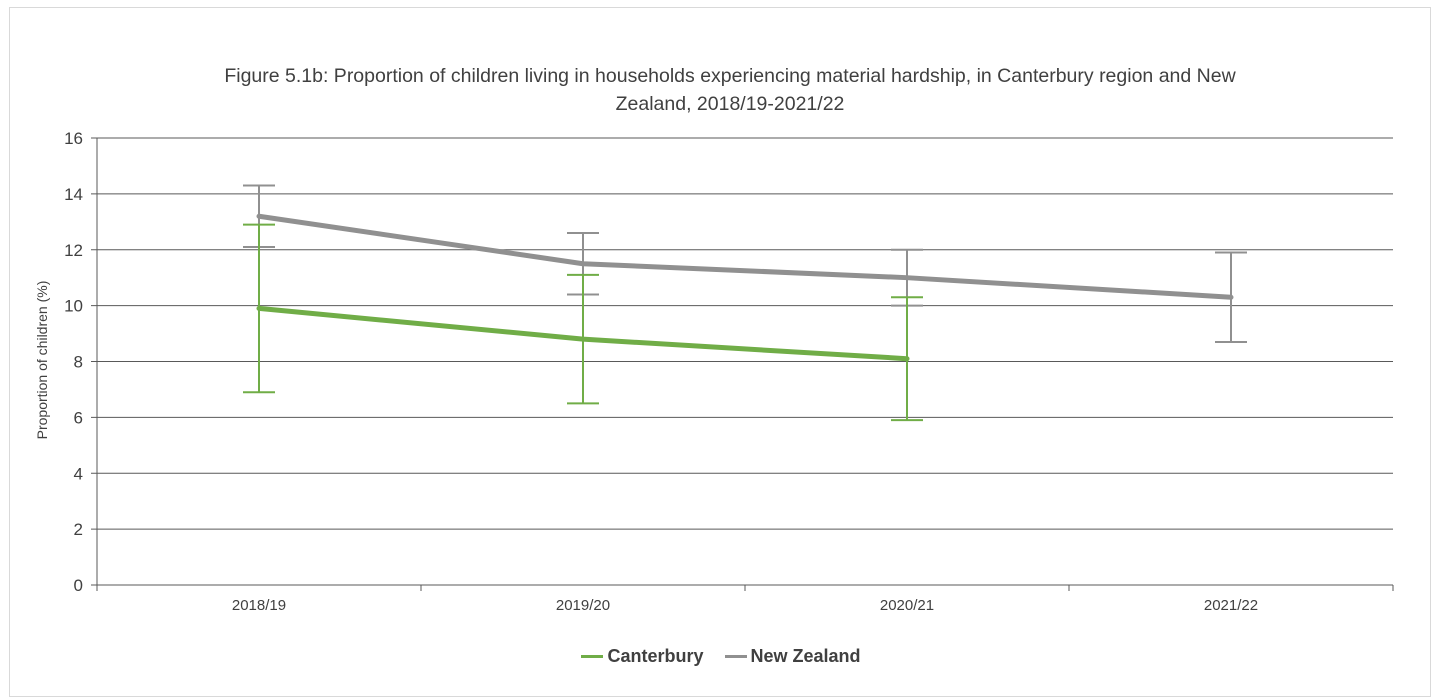 The width and height of the screenshot is (1442, 697). What do you see at coordinates (73, 306) in the screenshot?
I see `y-tick-label-10: 10` at bounding box center [73, 306].